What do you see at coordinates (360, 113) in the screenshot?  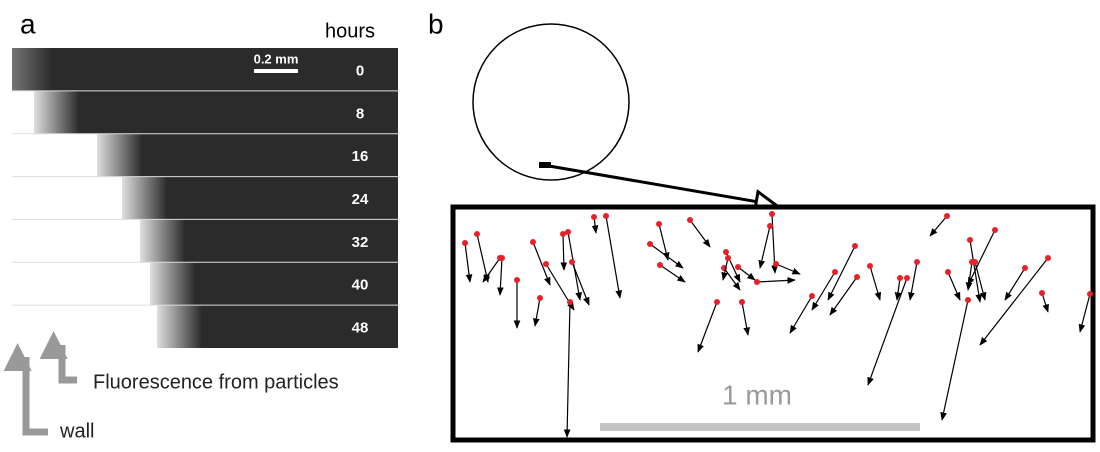 I see `time-label: 8` at bounding box center [360, 113].